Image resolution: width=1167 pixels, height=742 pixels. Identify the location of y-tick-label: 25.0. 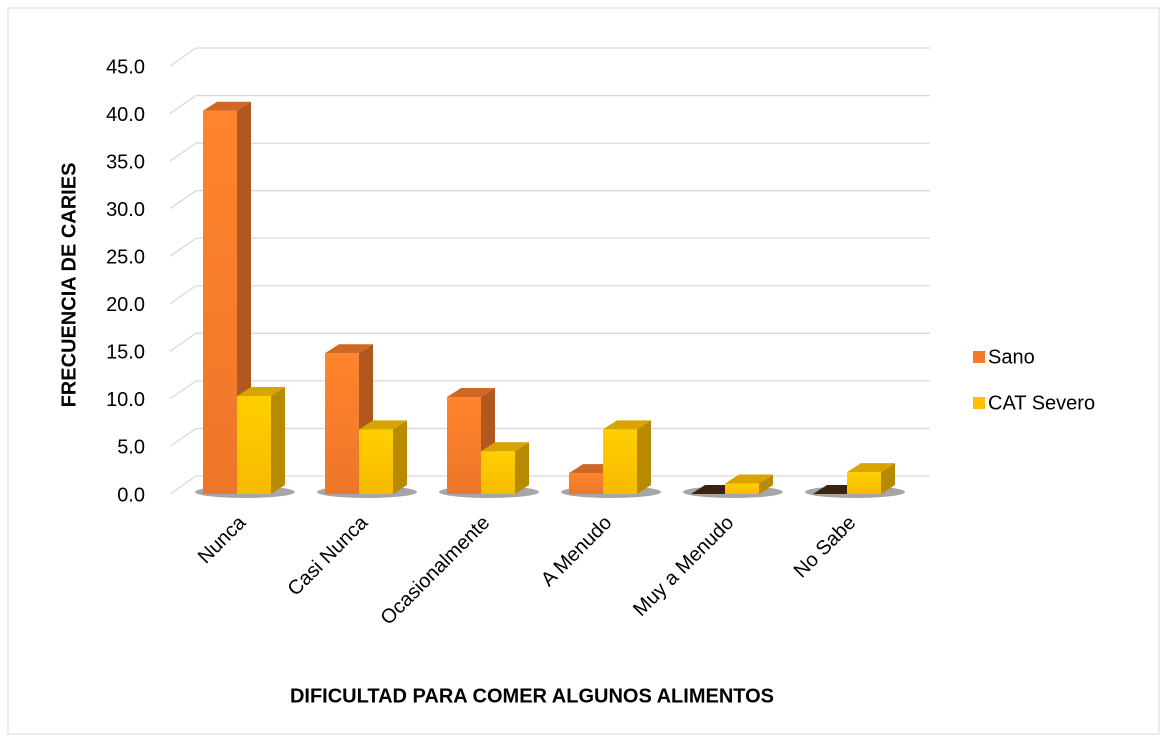
(125, 258).